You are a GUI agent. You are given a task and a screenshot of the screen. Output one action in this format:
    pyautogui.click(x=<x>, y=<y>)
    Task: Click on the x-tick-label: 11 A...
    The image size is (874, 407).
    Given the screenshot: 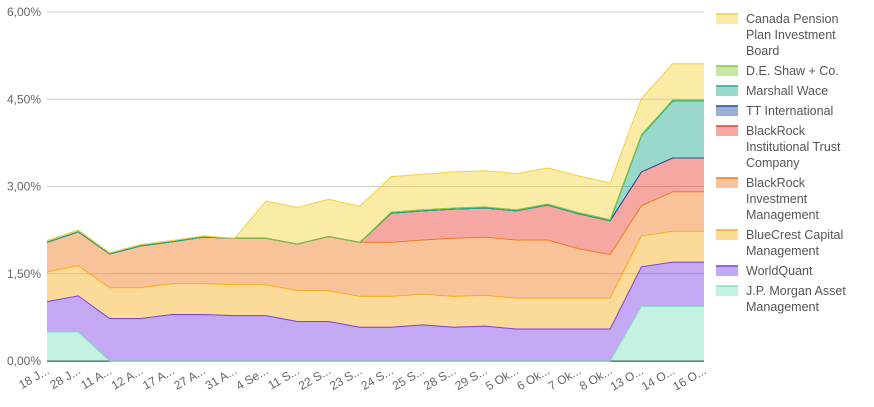 What is the action you would take?
    pyautogui.click(x=96, y=377)
    